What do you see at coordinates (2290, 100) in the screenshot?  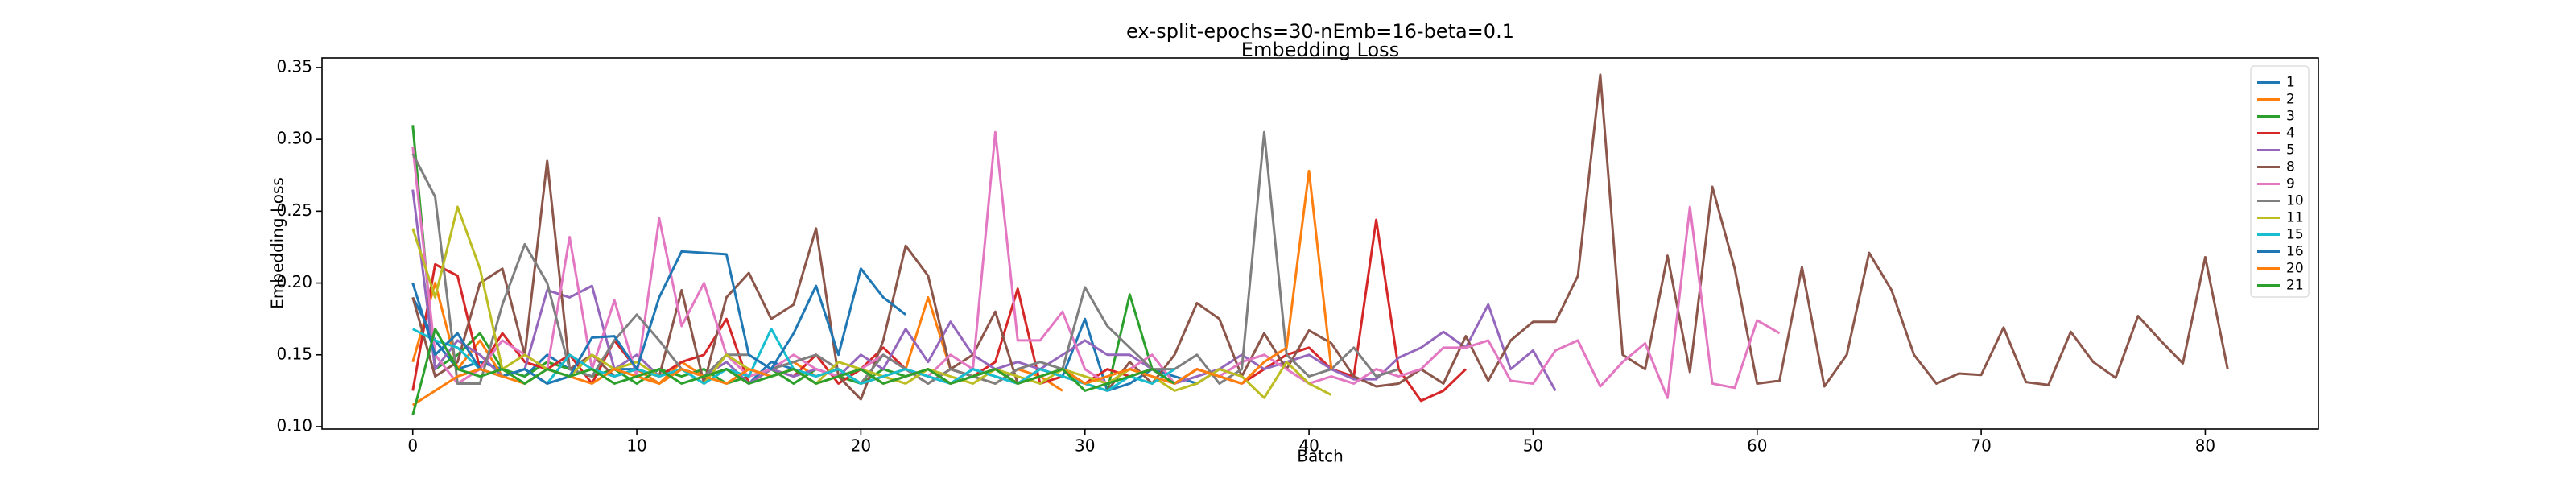 I see `legend-label: 2` at bounding box center [2290, 100].